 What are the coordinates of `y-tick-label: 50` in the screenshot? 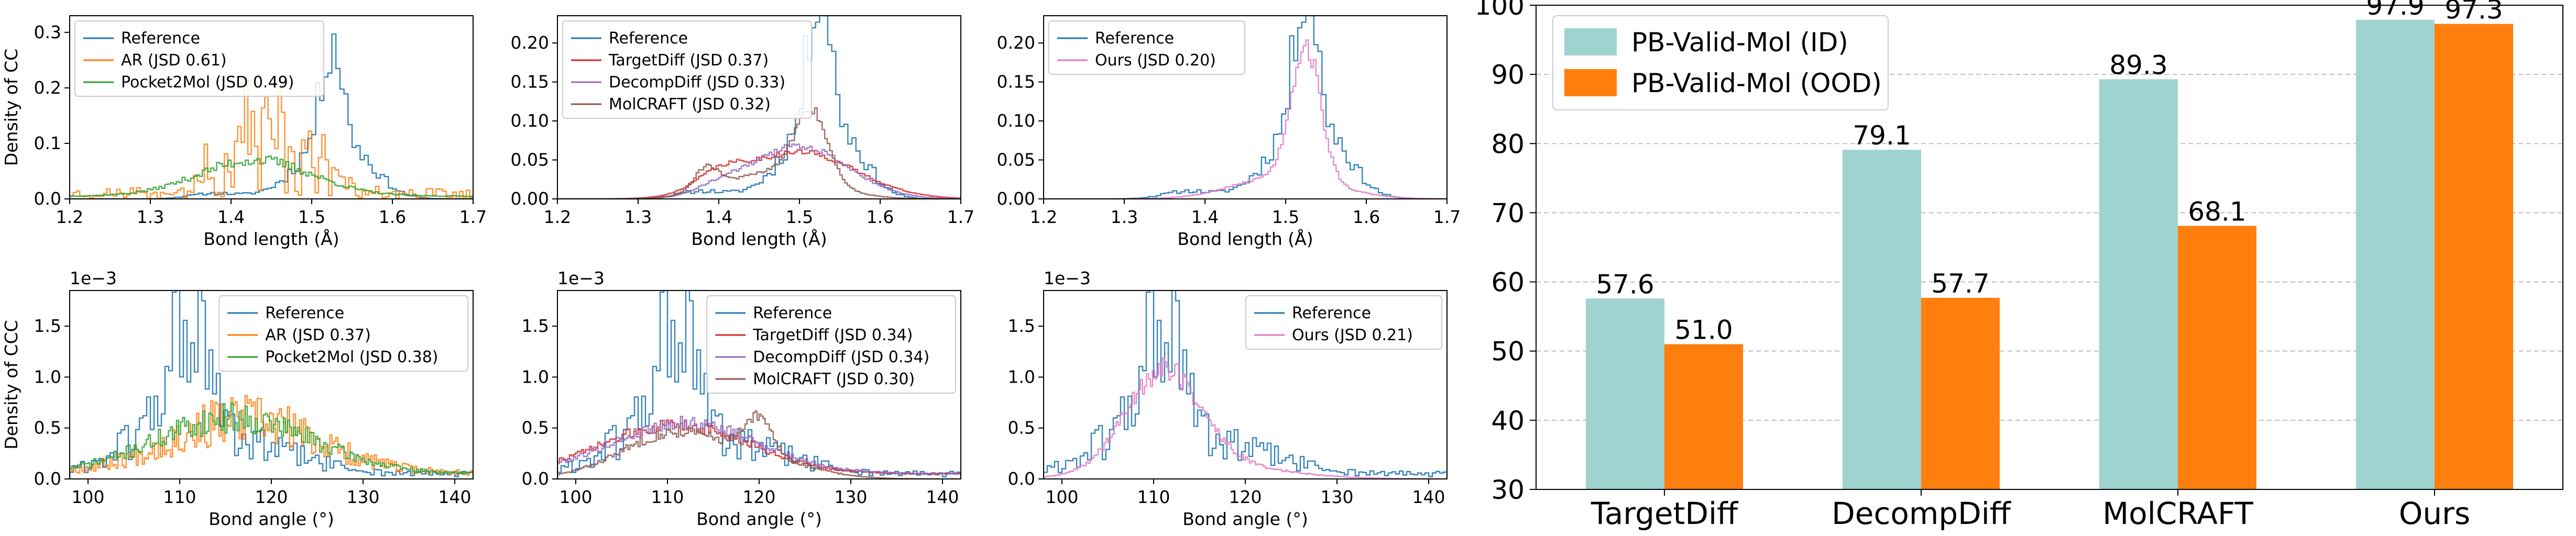 It's located at (1508, 352).